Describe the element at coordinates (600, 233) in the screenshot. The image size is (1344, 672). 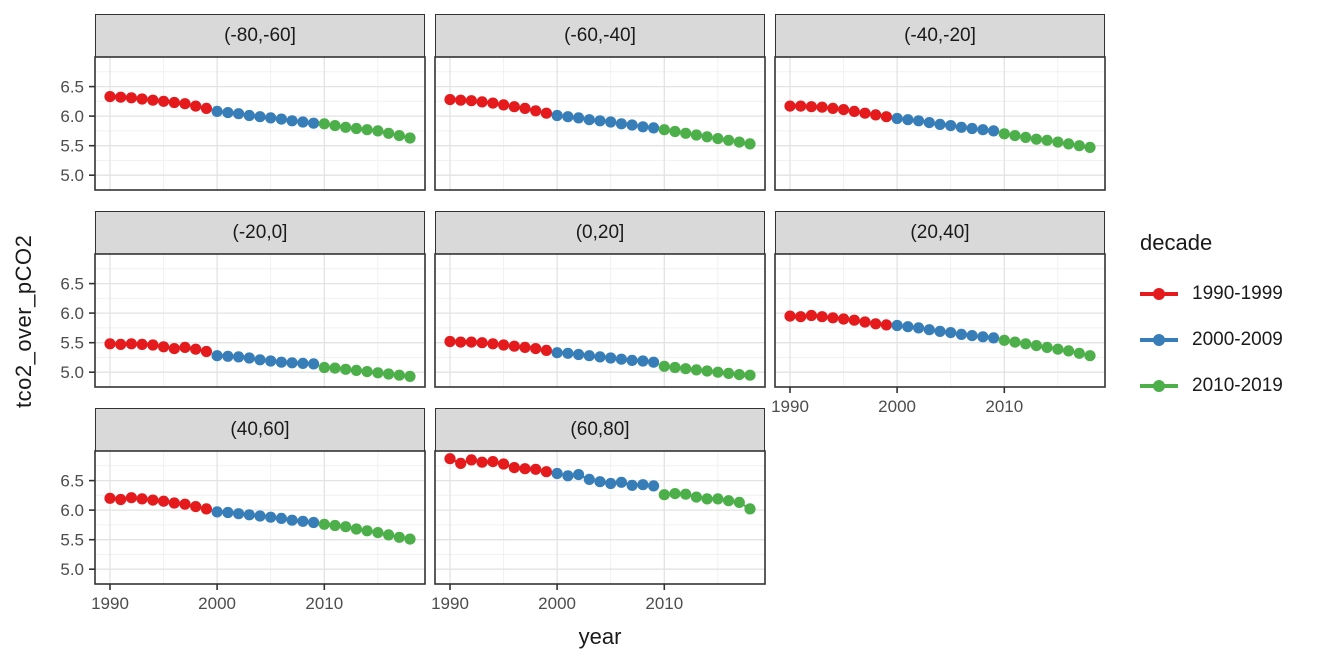
I see `facet-strip-label: (0,20]` at that location.